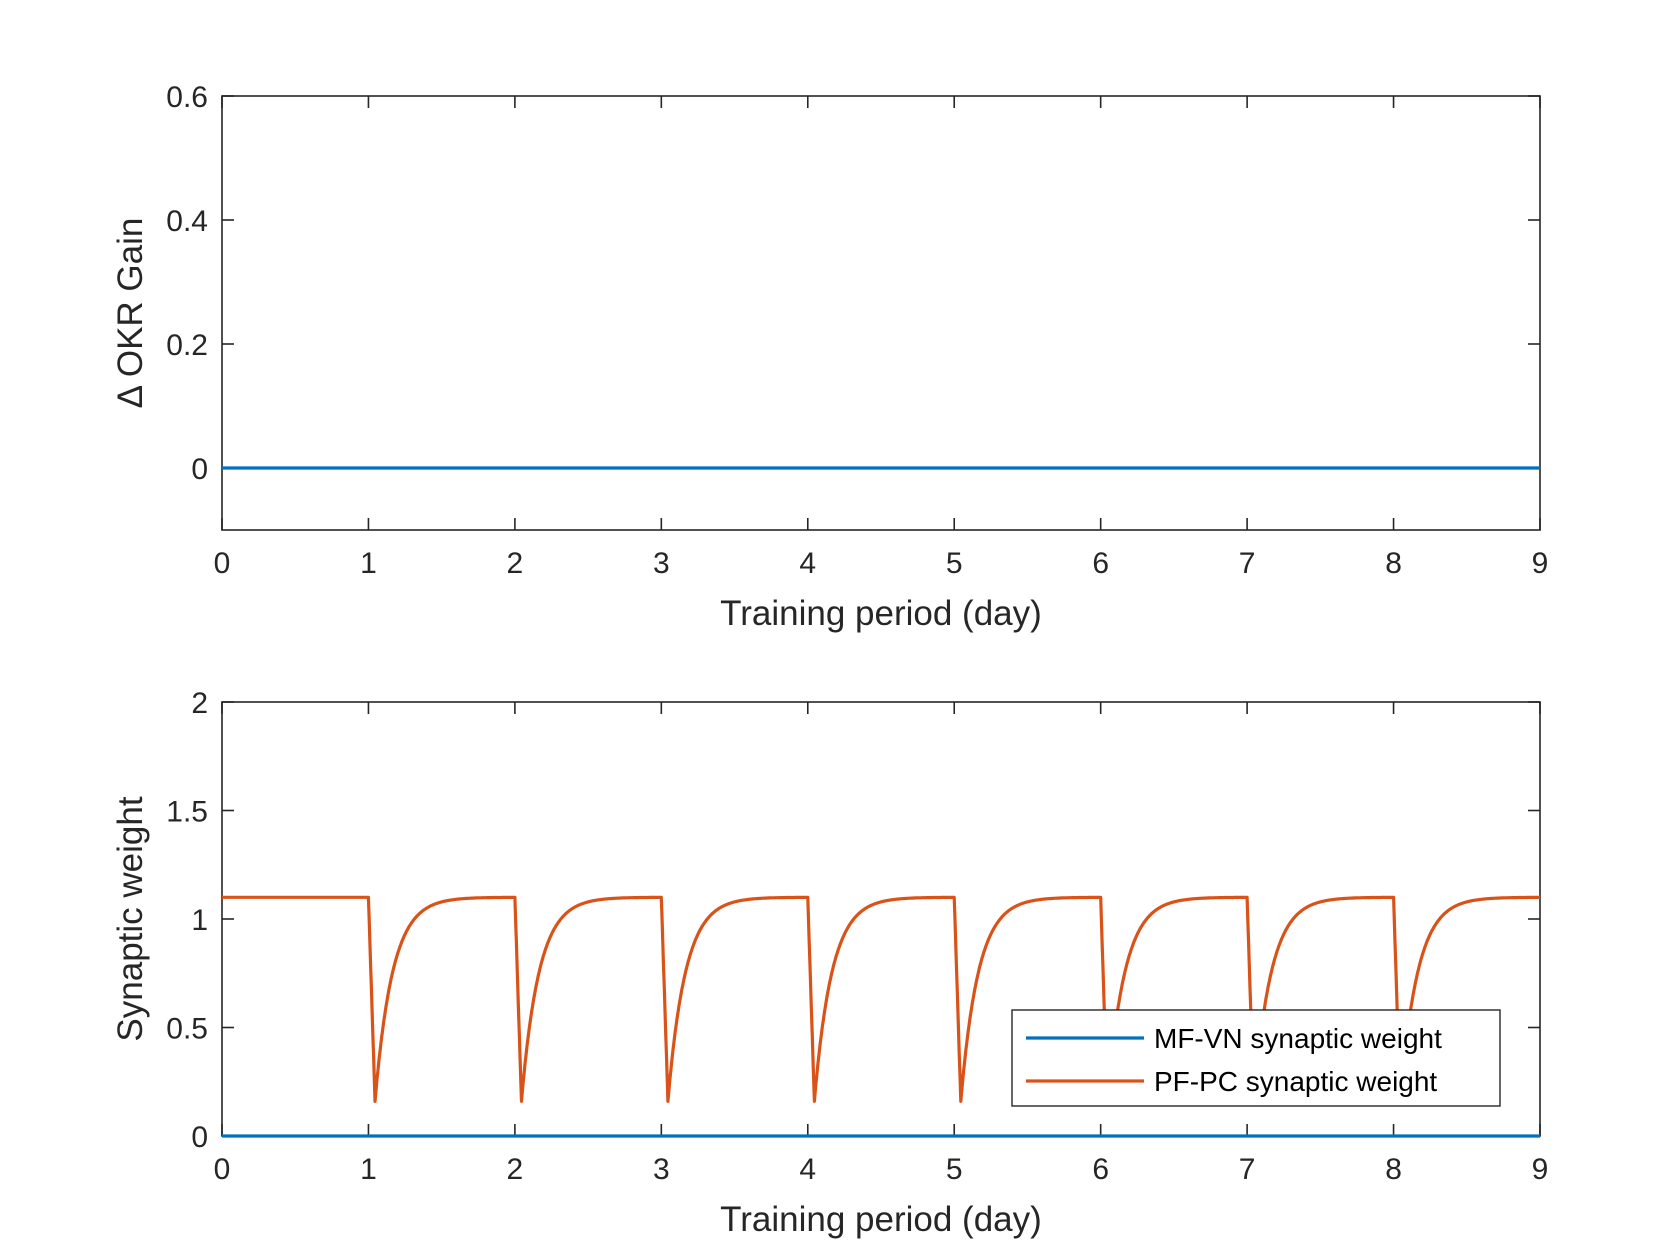 The image size is (1680, 1260). Describe the element at coordinates (199, 703) in the screenshot. I see `y-tick-label: 2` at that location.